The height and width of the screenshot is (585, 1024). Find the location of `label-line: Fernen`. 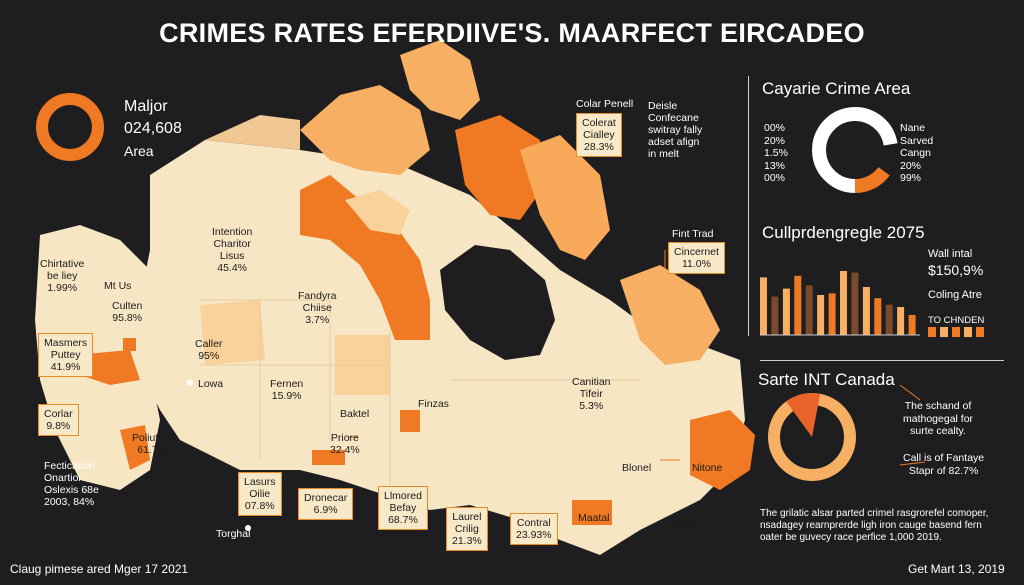

label-line: Fernen is located at coordinates (287, 384).